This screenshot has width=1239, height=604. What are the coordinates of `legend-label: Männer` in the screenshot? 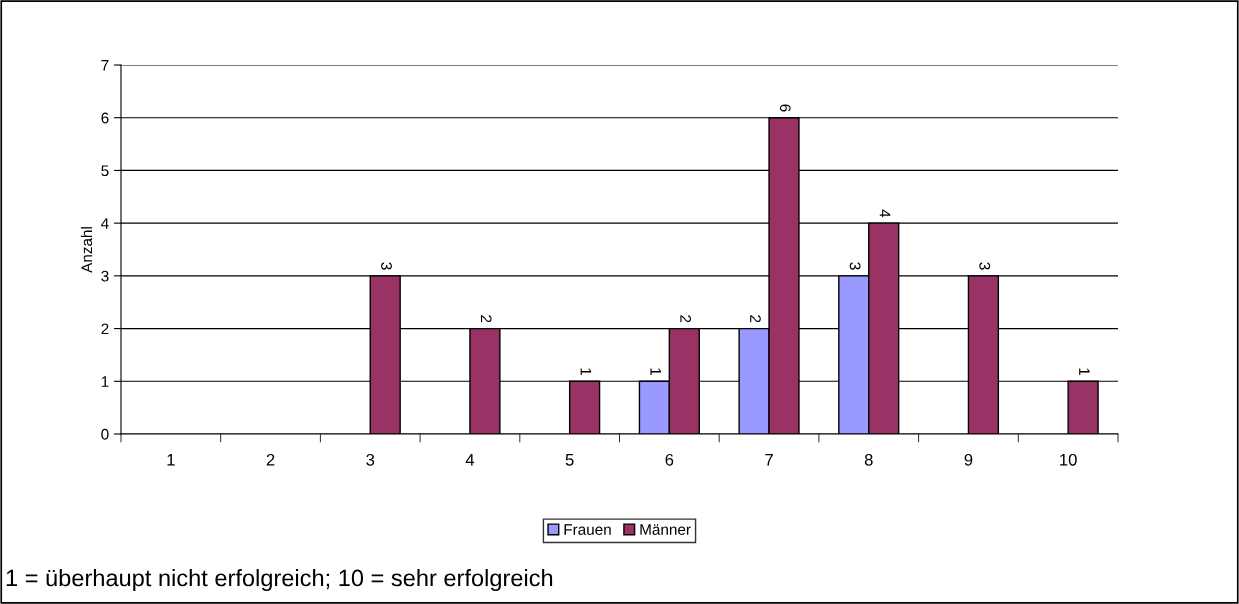 It's located at (665, 529).